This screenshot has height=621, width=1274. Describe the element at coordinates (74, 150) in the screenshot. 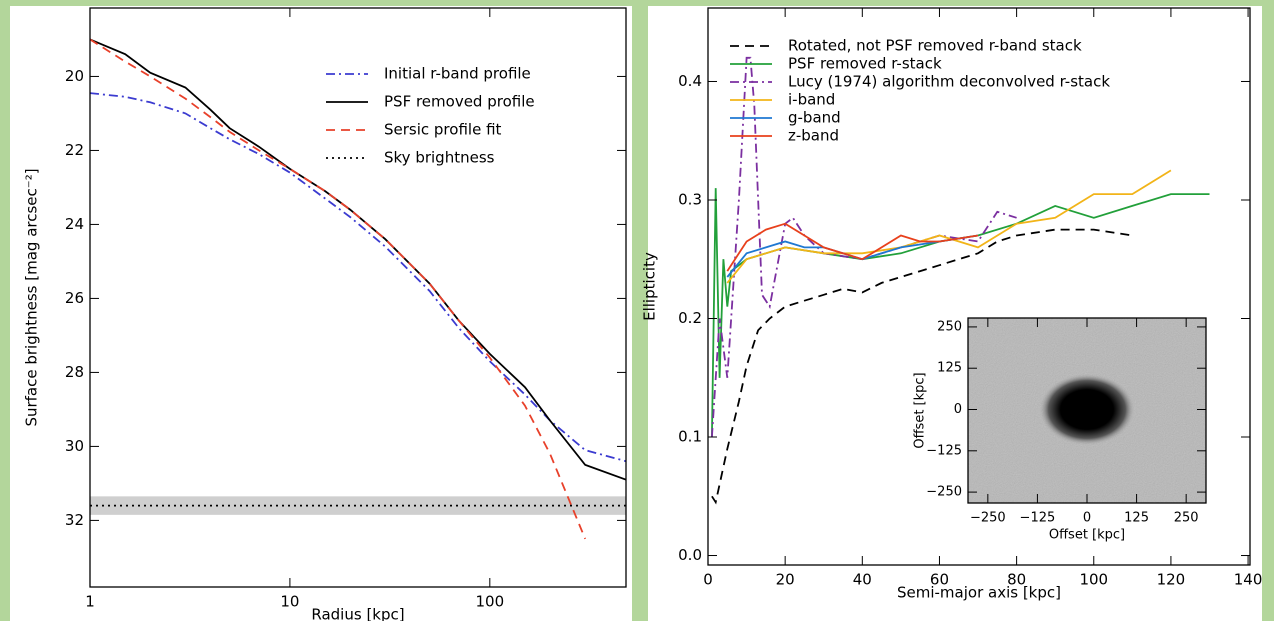

I see `y-tick-label: 22` at that location.